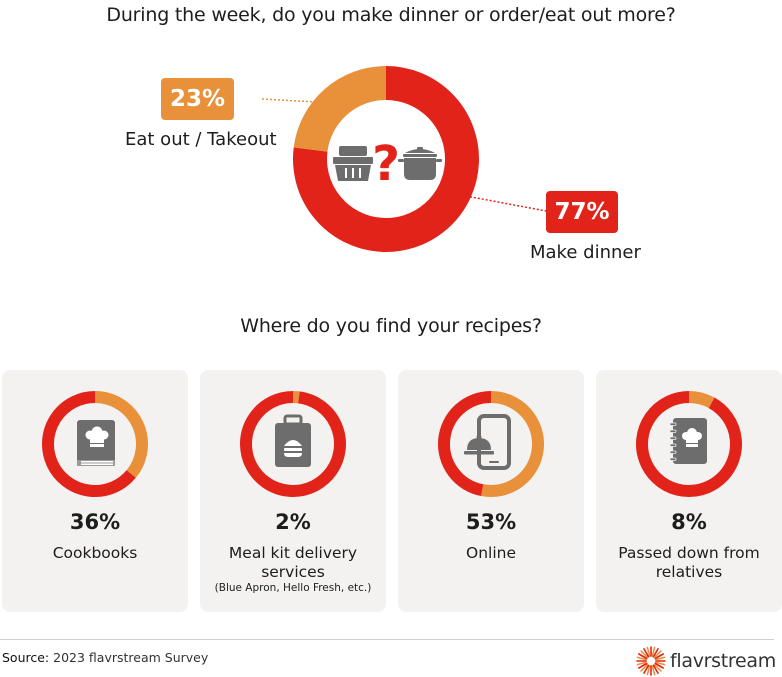  Describe the element at coordinates (293, 588) in the screenshot. I see `note-meal-kit: (Blue Apron, Hello Fresh, etc.)` at that location.